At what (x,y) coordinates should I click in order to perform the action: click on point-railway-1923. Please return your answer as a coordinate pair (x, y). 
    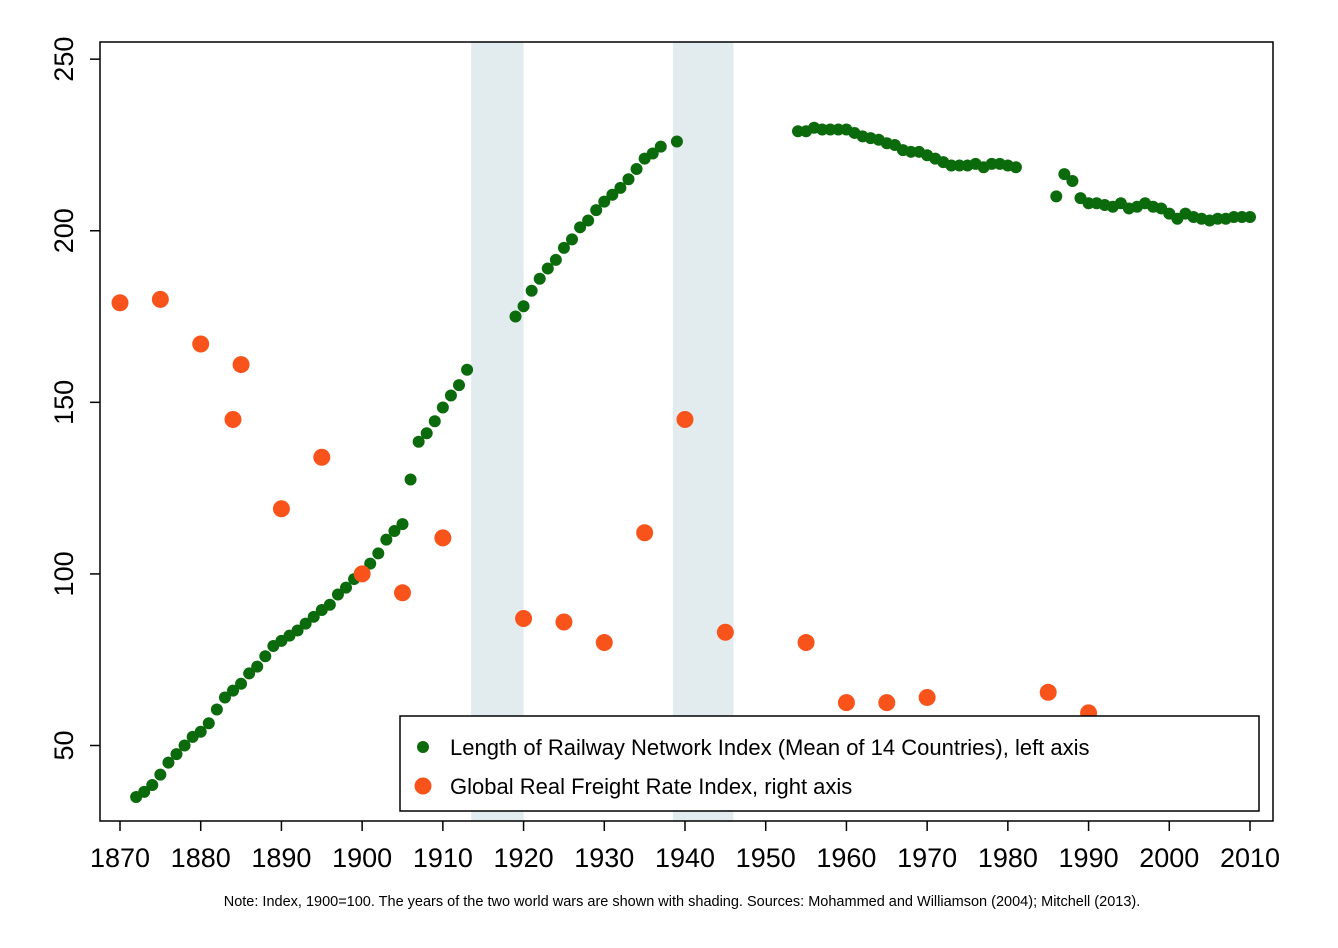
    Looking at the image, I should click on (547, 268).